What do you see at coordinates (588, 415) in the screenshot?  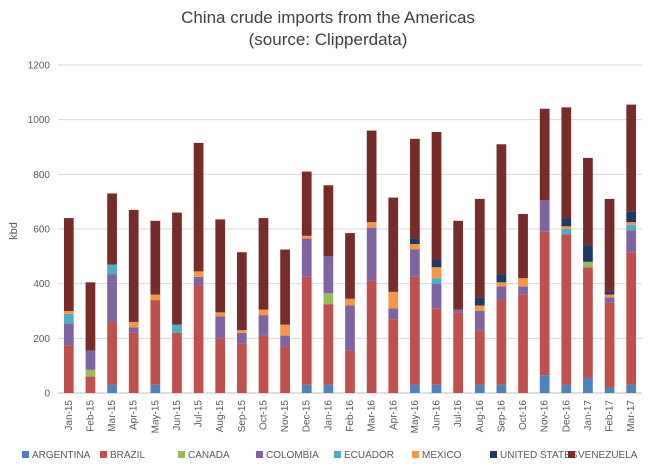 I see `x-tick-label: Jan-17` at bounding box center [588, 415].